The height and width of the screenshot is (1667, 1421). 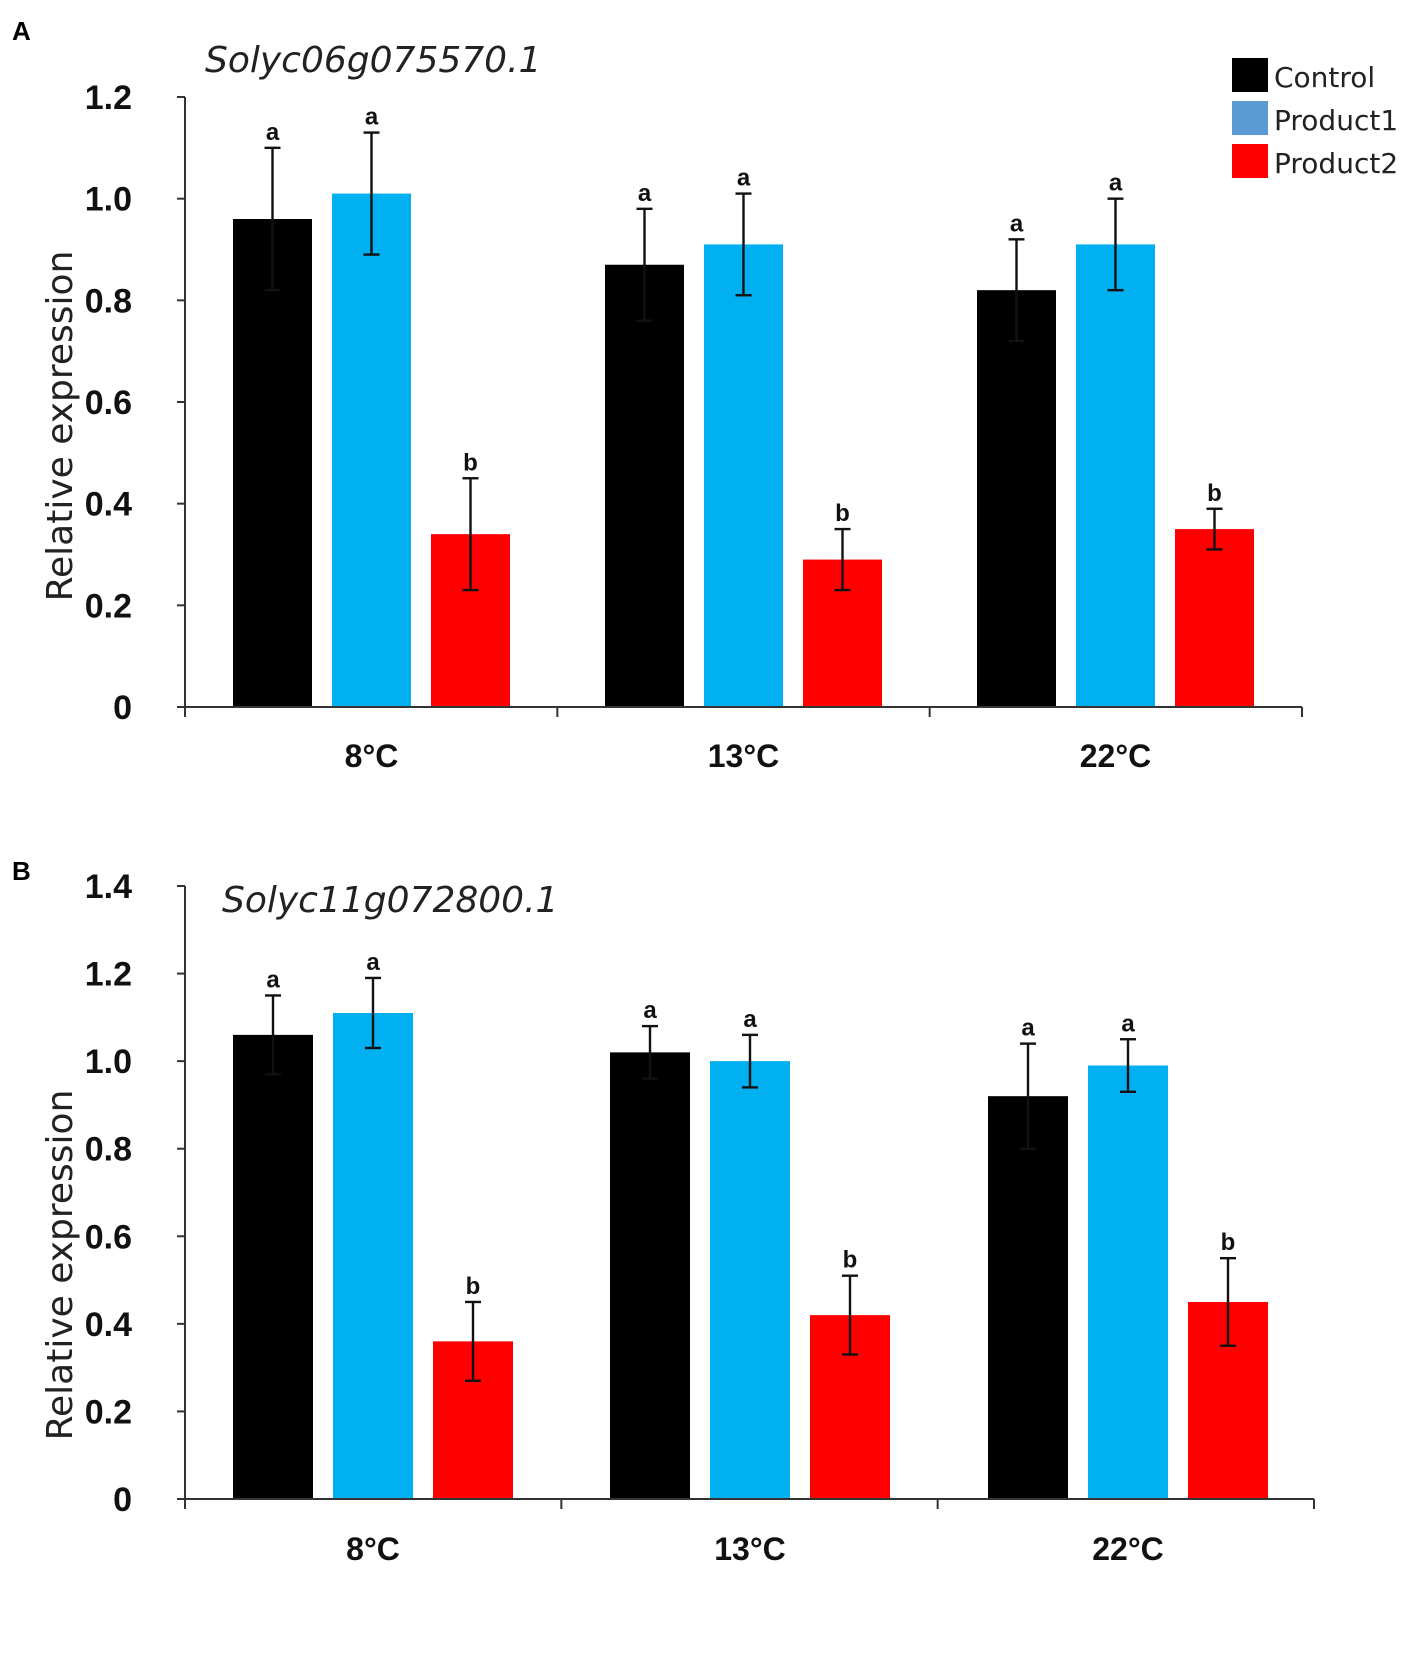 I want to click on panel-b-category-label: 22°C, so click(x=1128, y=1549).